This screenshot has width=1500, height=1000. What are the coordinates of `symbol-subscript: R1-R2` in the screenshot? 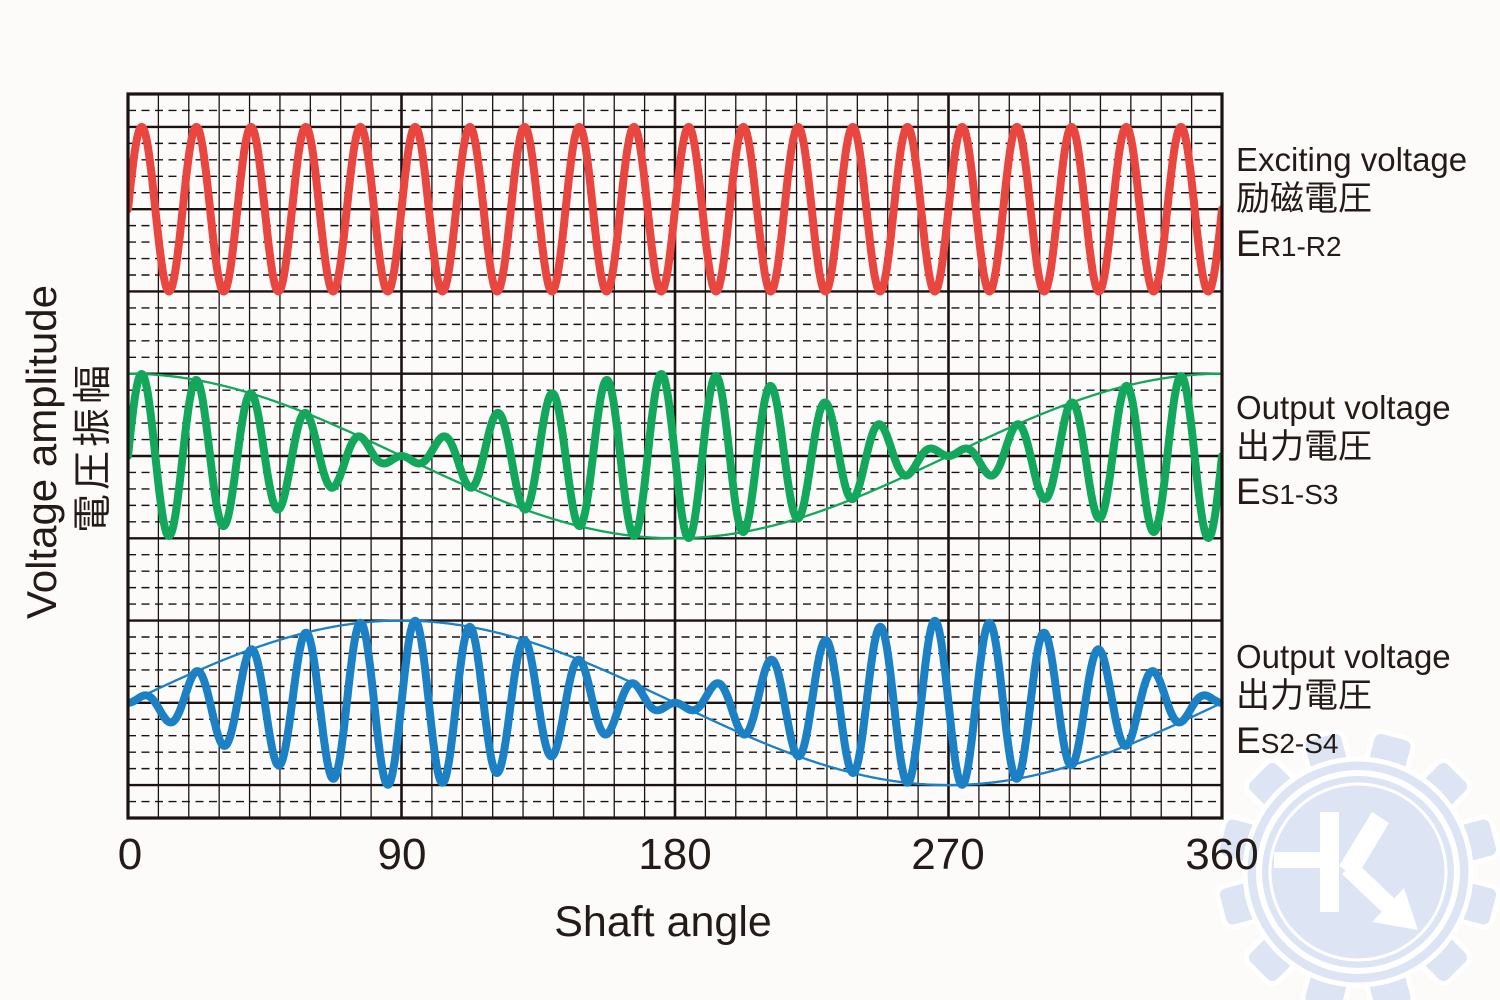 It's located at (1301, 246).